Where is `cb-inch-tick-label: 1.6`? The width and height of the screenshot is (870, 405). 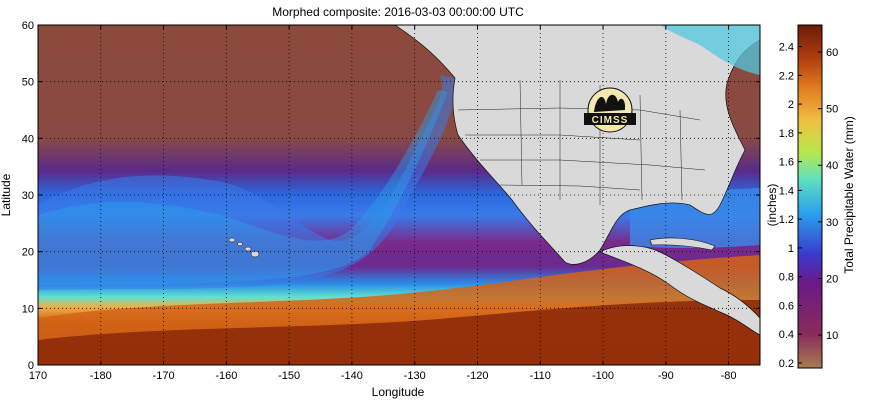 cb-inch-tick-label: 1.6 is located at coordinates (786, 163).